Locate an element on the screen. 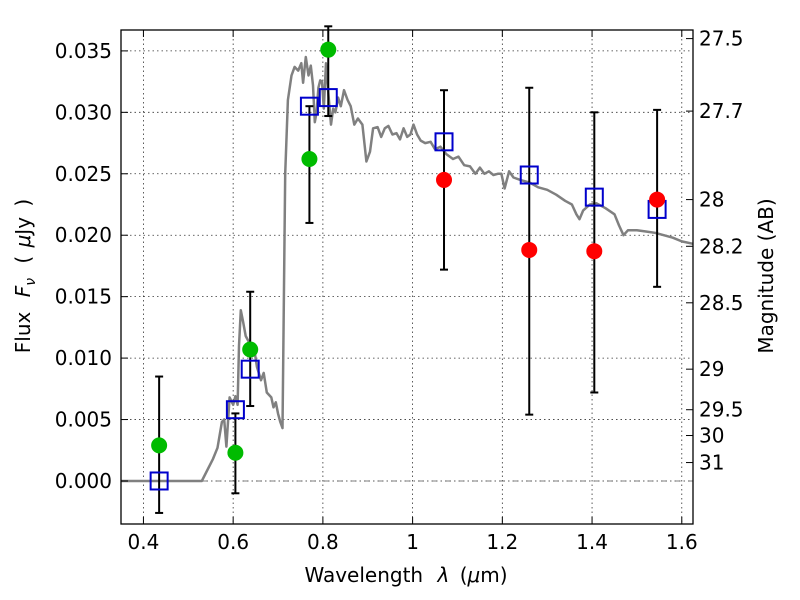  right-tick-label: 27.5 is located at coordinates (721, 39).